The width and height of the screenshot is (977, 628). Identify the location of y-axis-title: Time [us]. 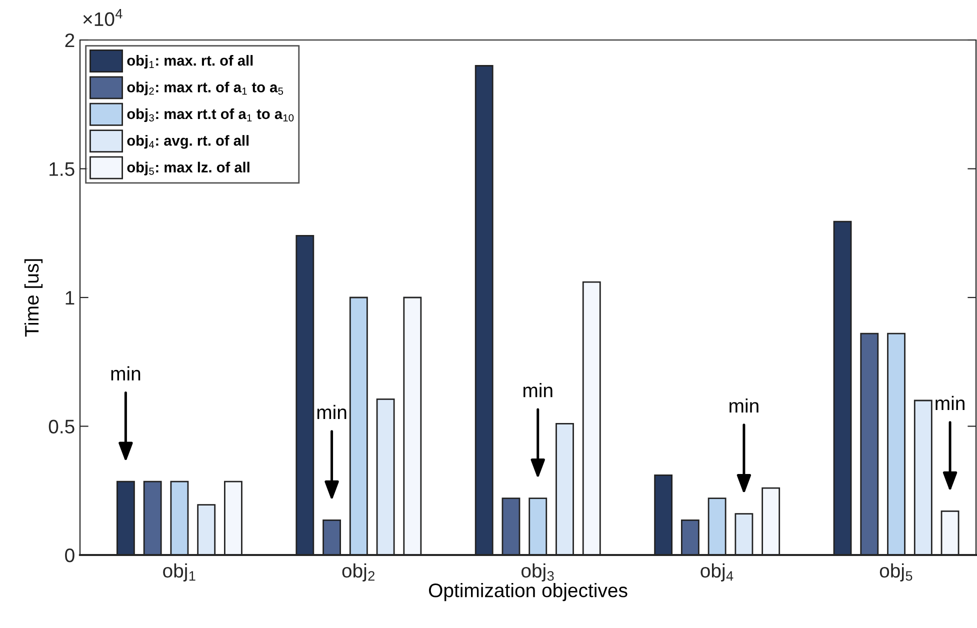
(33, 298).